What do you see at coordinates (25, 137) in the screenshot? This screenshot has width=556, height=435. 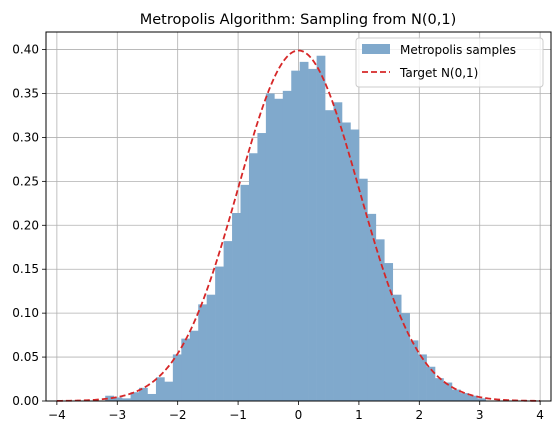 I see `y-tick-label: 0.30` at bounding box center [25, 137].